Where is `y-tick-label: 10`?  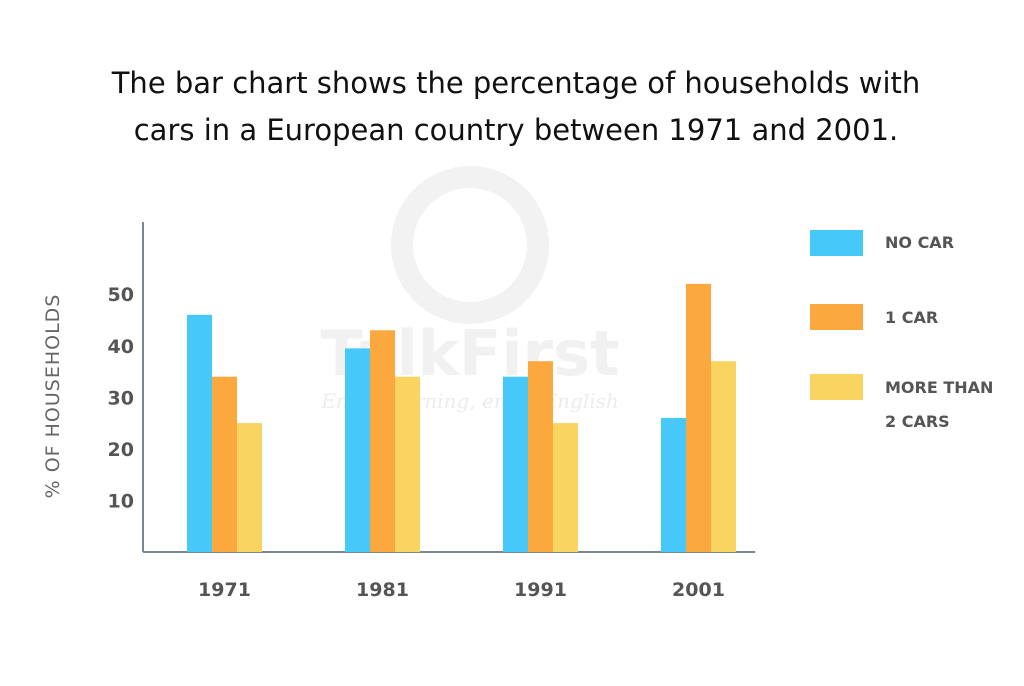
y-tick-label: 10 is located at coordinates (121, 501).